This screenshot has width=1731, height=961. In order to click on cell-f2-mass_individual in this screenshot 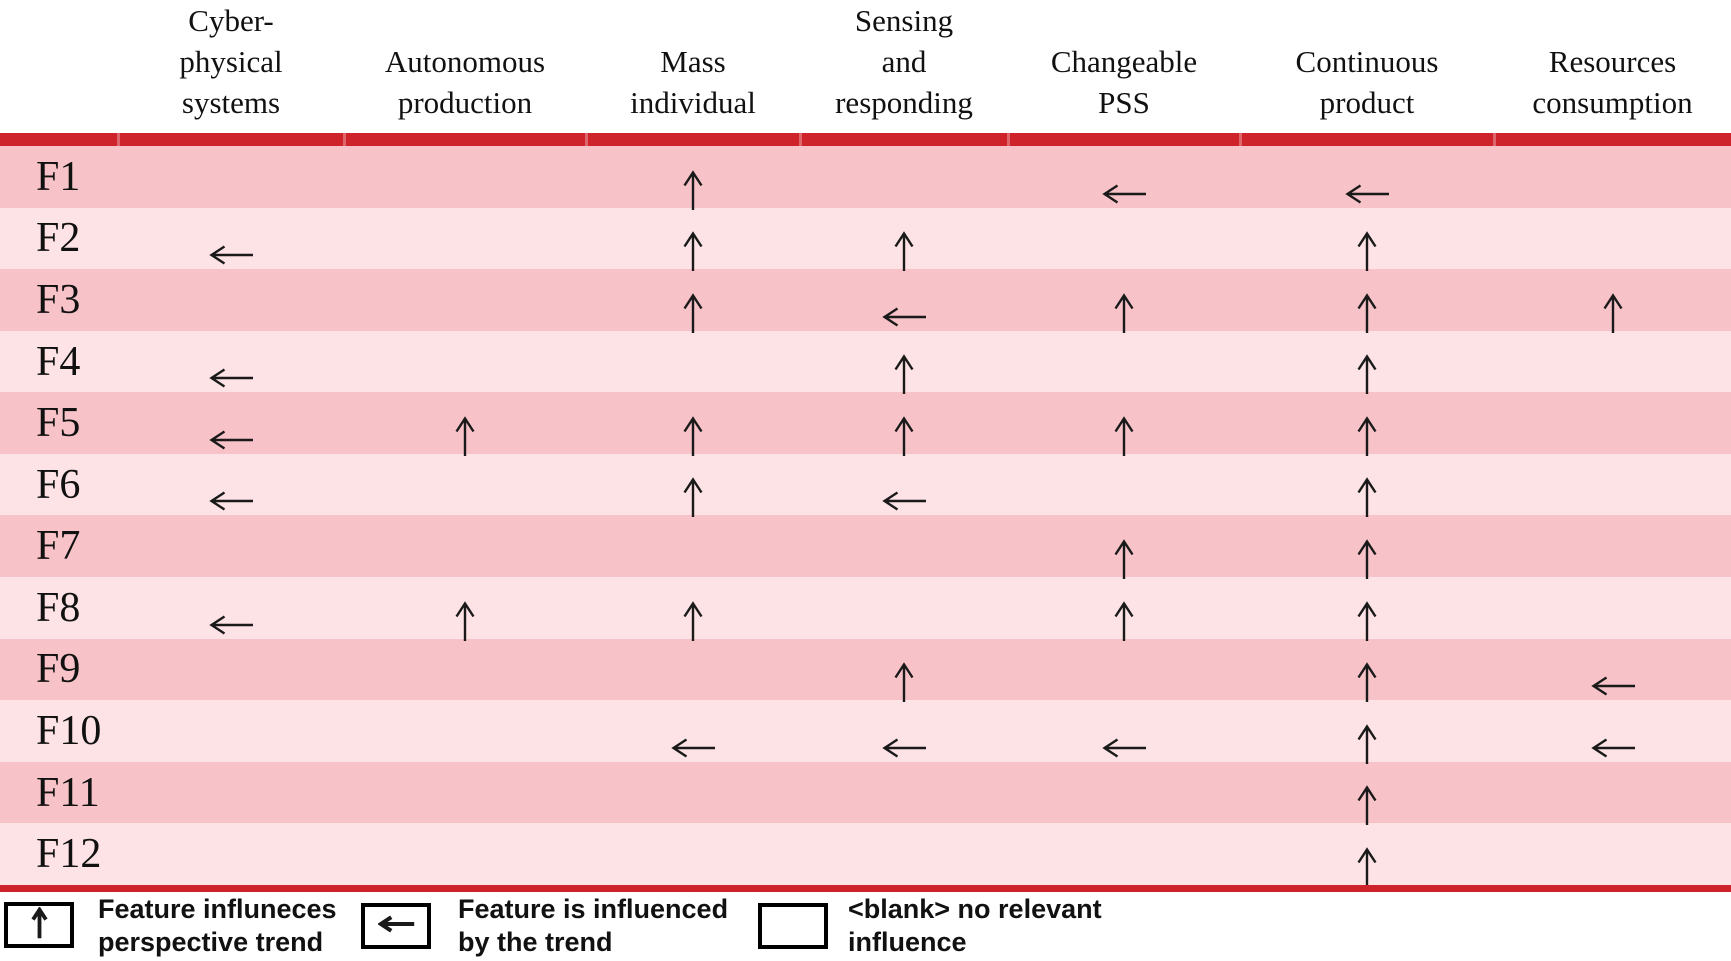, I will do `click(693, 240)`.